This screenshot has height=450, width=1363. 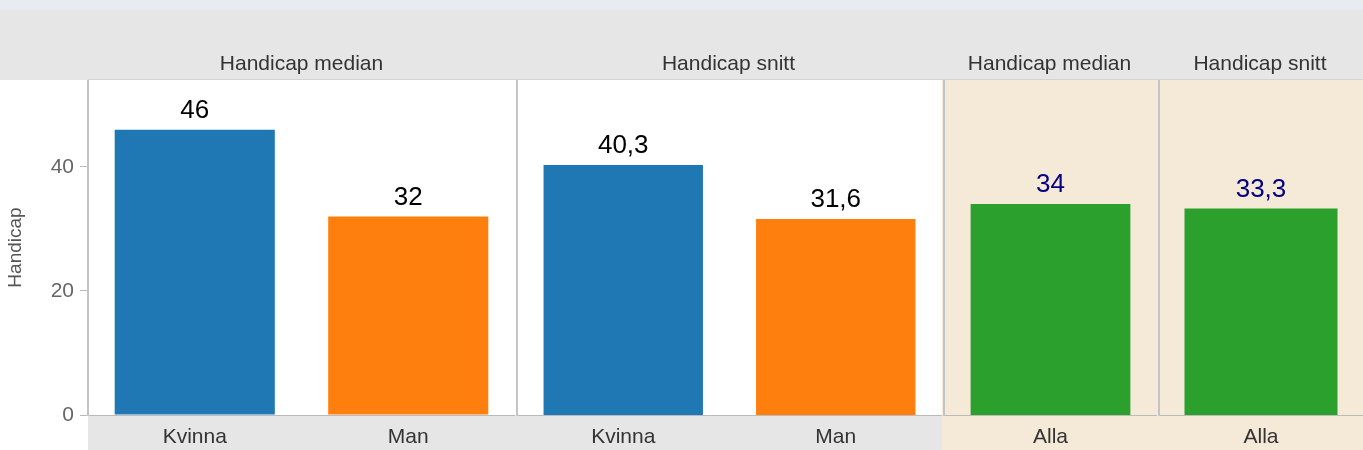 What do you see at coordinates (68, 413) in the screenshot?
I see `y-tick-label: 0` at bounding box center [68, 413].